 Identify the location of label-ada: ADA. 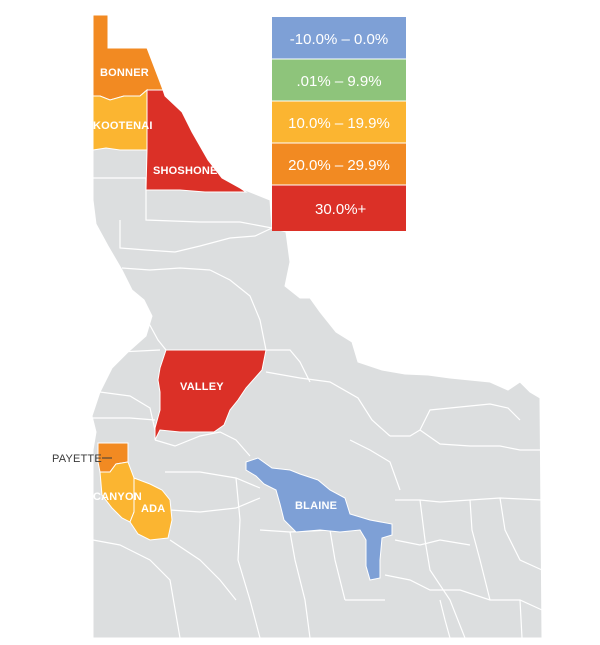
(153, 509).